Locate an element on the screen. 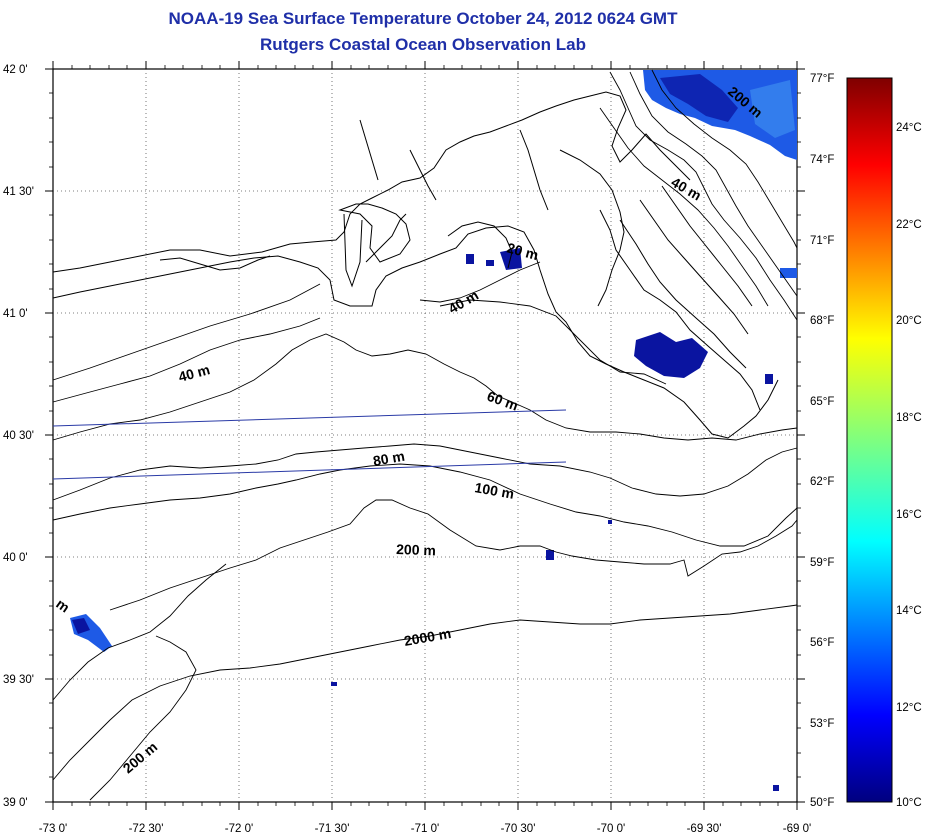 This screenshot has width=936, height=840. lat-label-41-30: 41 30' is located at coordinates (18, 192).